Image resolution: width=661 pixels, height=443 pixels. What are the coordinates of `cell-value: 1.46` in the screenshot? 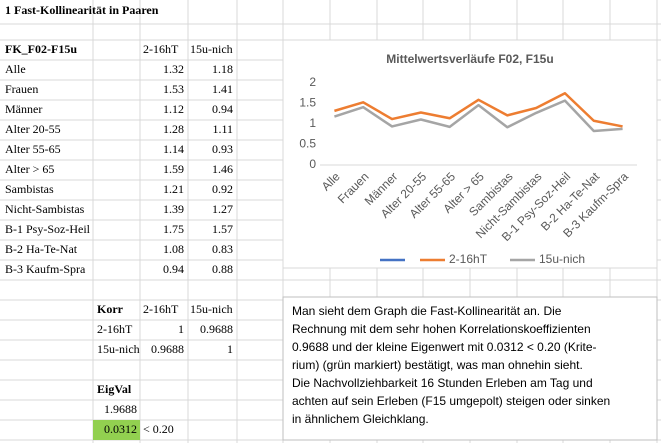 It's located at (222, 169).